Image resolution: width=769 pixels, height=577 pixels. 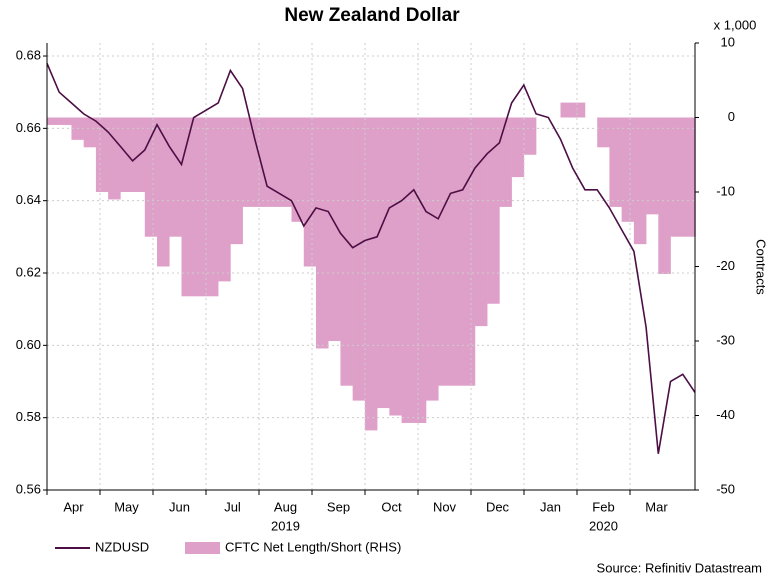 I want to click on x-tick-label: Apr, so click(x=73, y=506).